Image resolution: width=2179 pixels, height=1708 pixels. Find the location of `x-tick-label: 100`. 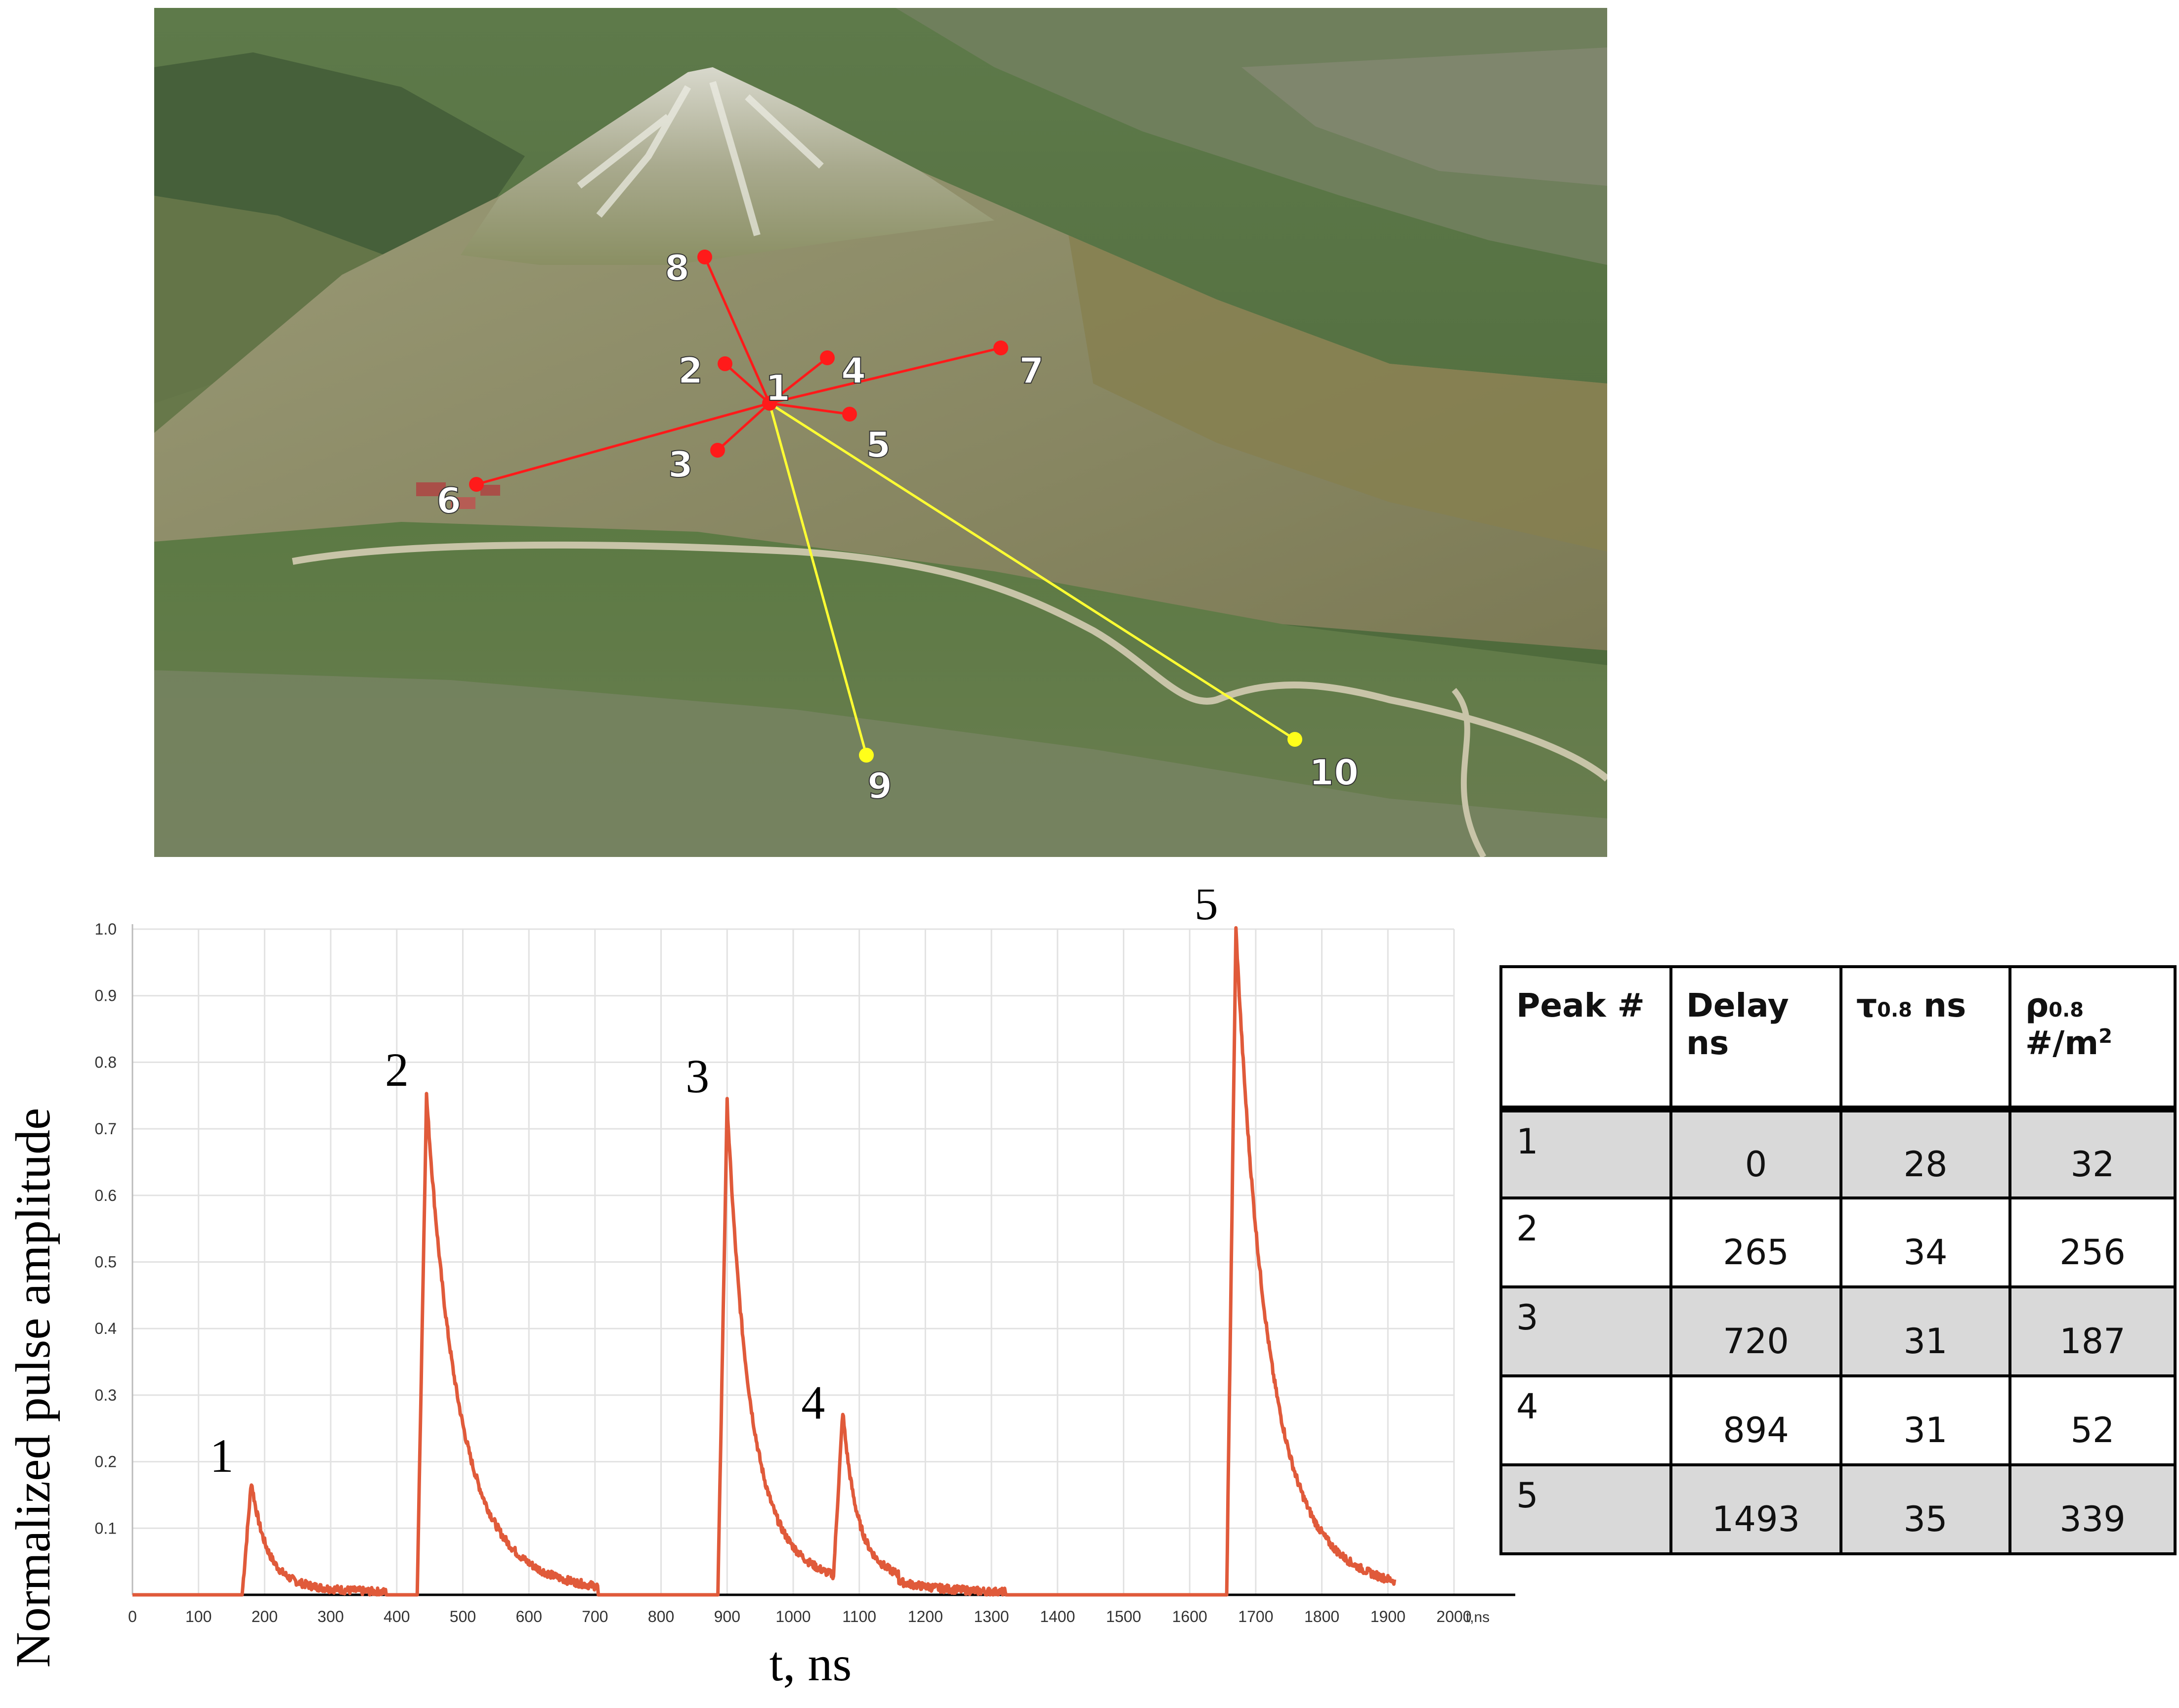

x-tick-label: 100 is located at coordinates (198, 1617).